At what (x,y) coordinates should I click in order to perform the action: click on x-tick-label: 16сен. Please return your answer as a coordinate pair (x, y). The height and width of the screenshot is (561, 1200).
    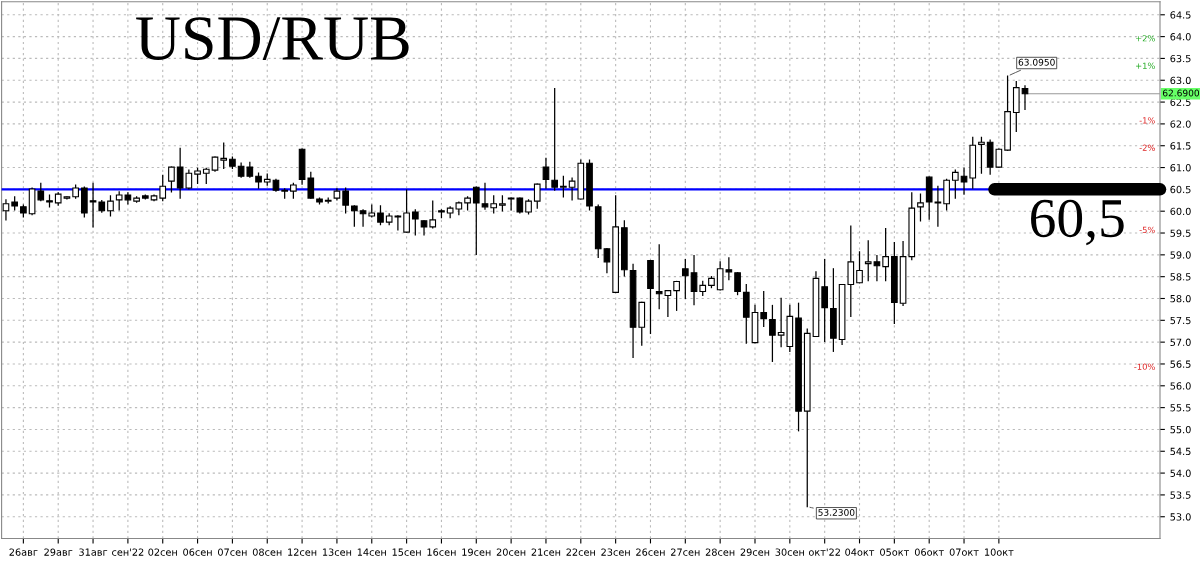
    Looking at the image, I should click on (441, 552).